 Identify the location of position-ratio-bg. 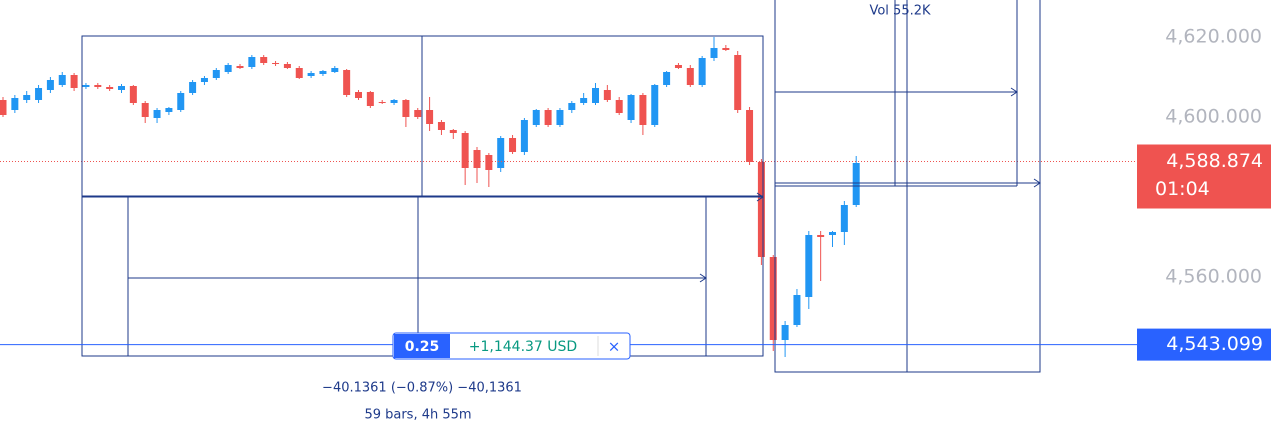
(422, 346).